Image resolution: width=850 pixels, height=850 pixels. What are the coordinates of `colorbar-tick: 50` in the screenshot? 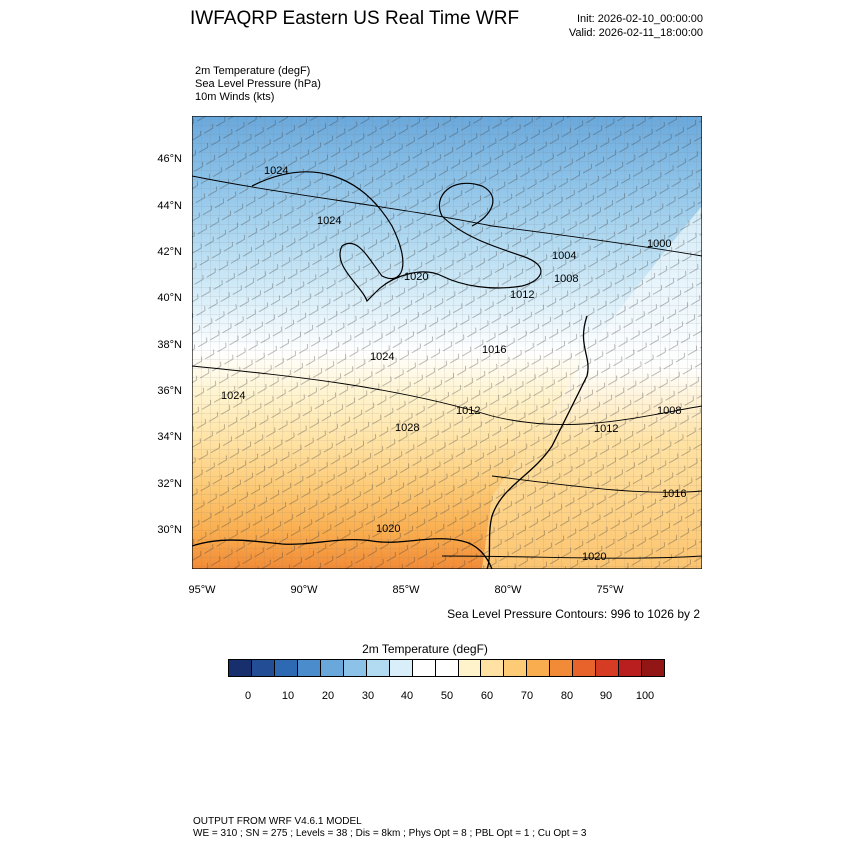 It's located at (447, 696).